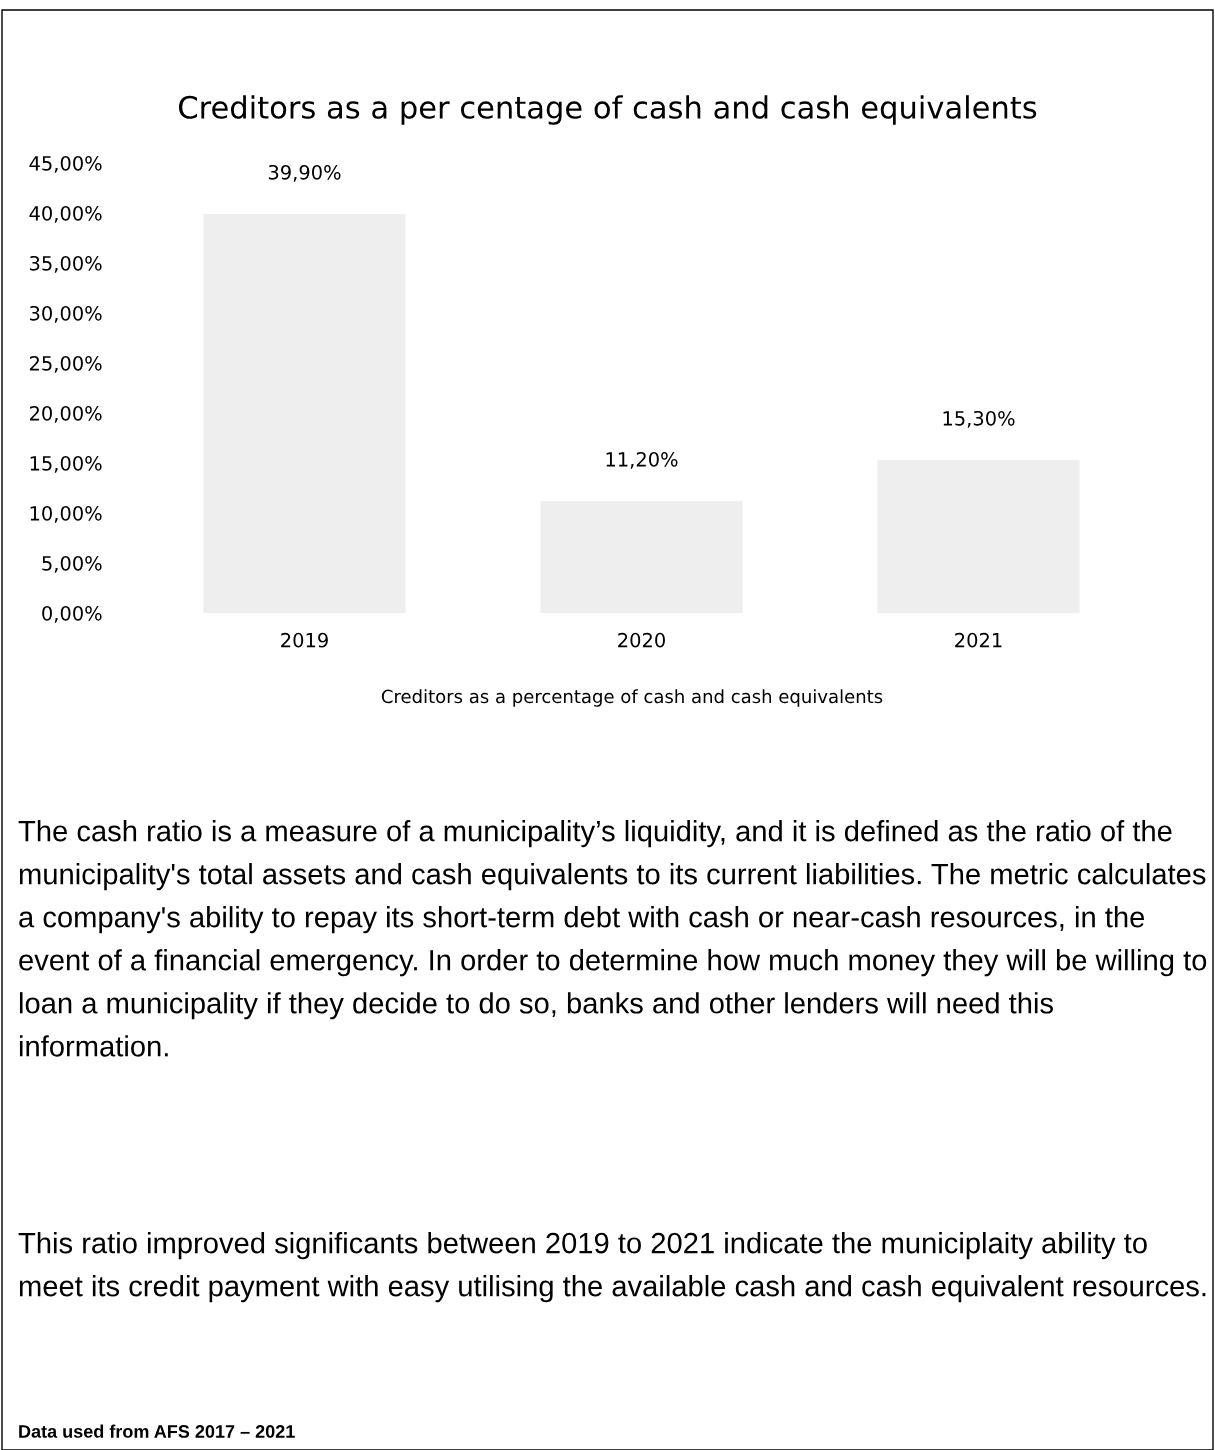  What do you see at coordinates (608, 110) in the screenshot?
I see `chart-title: Creditors as a per centage of cash and cash equivalents` at bounding box center [608, 110].